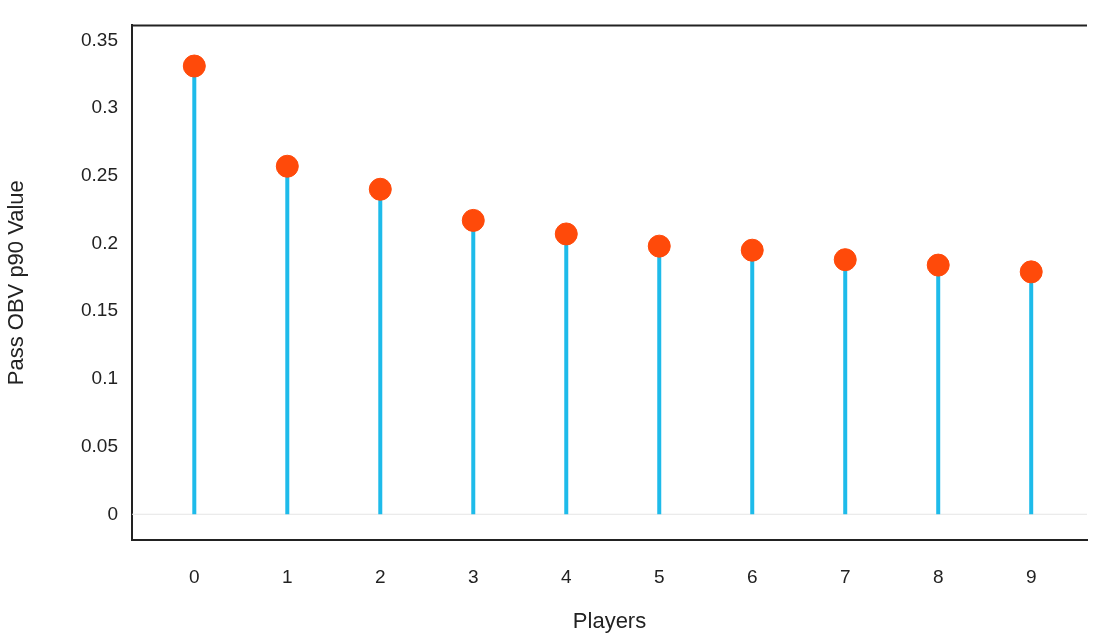  I want to click on x-tick-label: 6, so click(752, 576).